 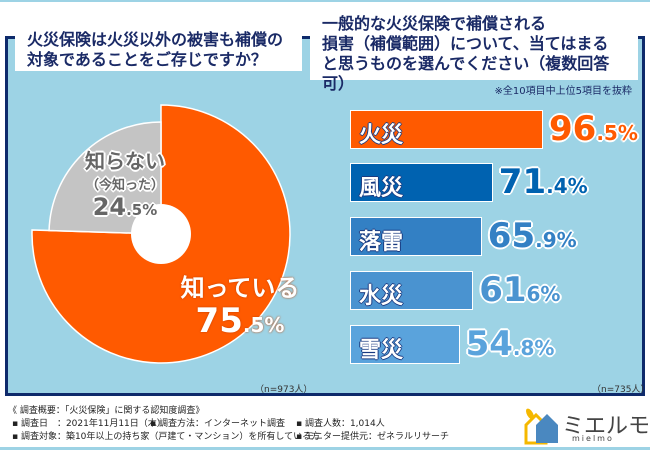 What do you see at coordinates (606, 426) in the screenshot?
I see `logo-text: ミエルモ` at bounding box center [606, 426].